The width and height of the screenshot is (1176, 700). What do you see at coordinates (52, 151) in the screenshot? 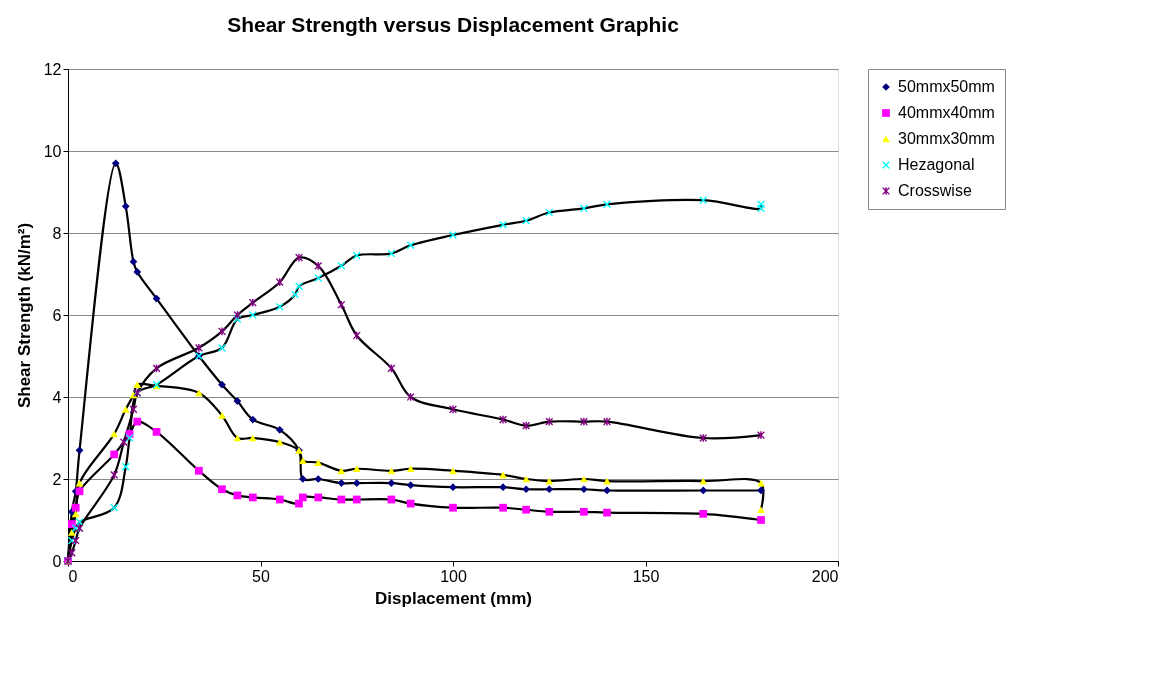
I see `y-tick-label: 10` at bounding box center [52, 151].